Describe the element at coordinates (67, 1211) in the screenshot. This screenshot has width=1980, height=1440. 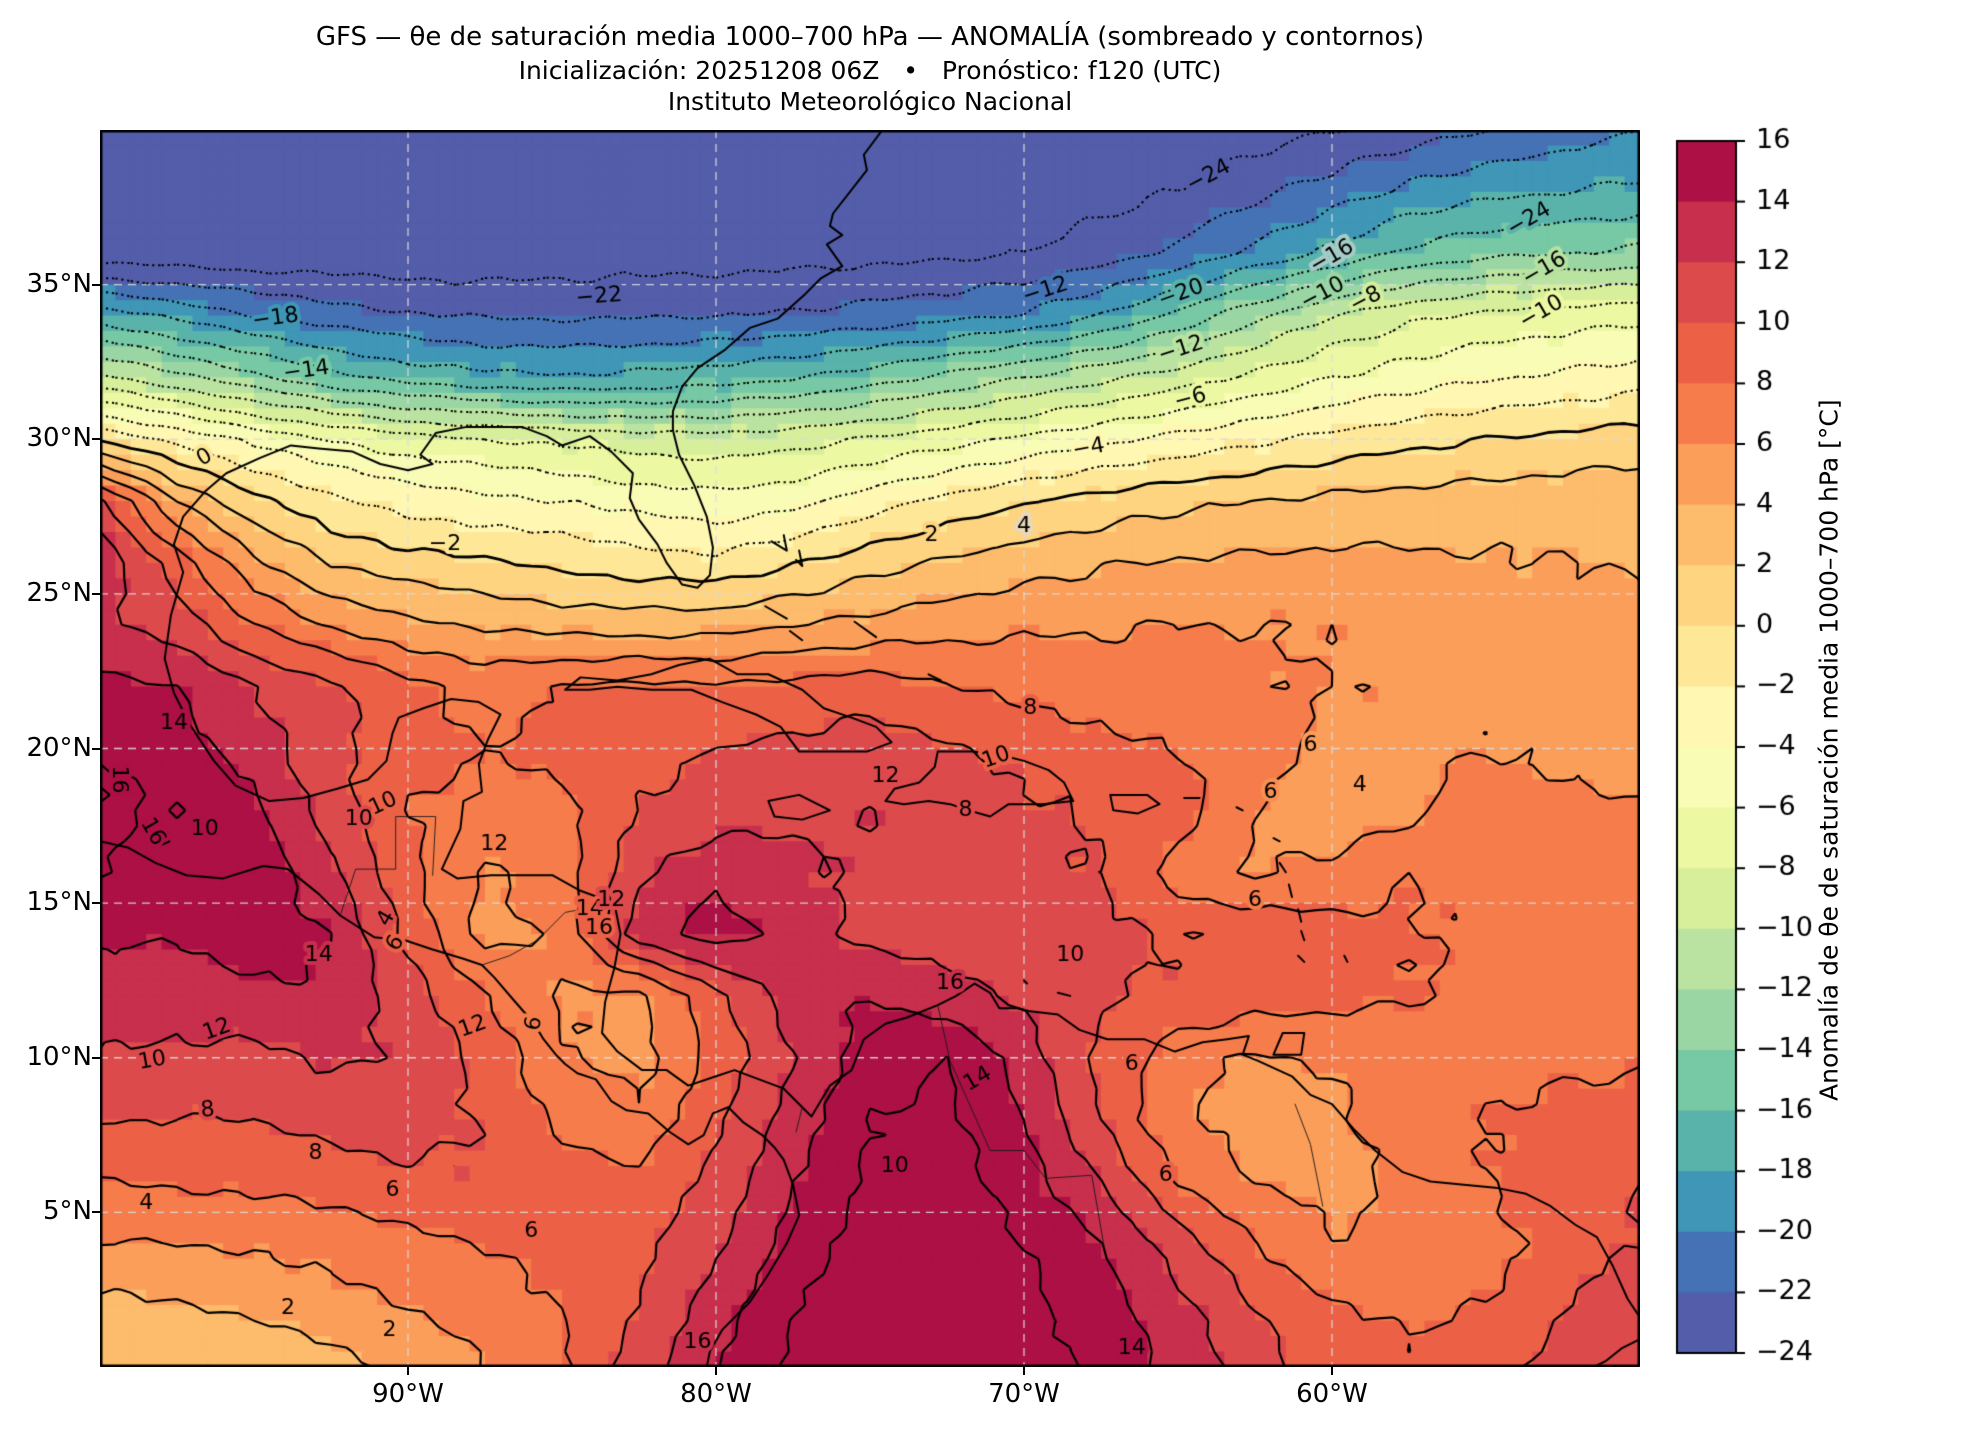
I see `y-tick-label: 5°N` at that location.